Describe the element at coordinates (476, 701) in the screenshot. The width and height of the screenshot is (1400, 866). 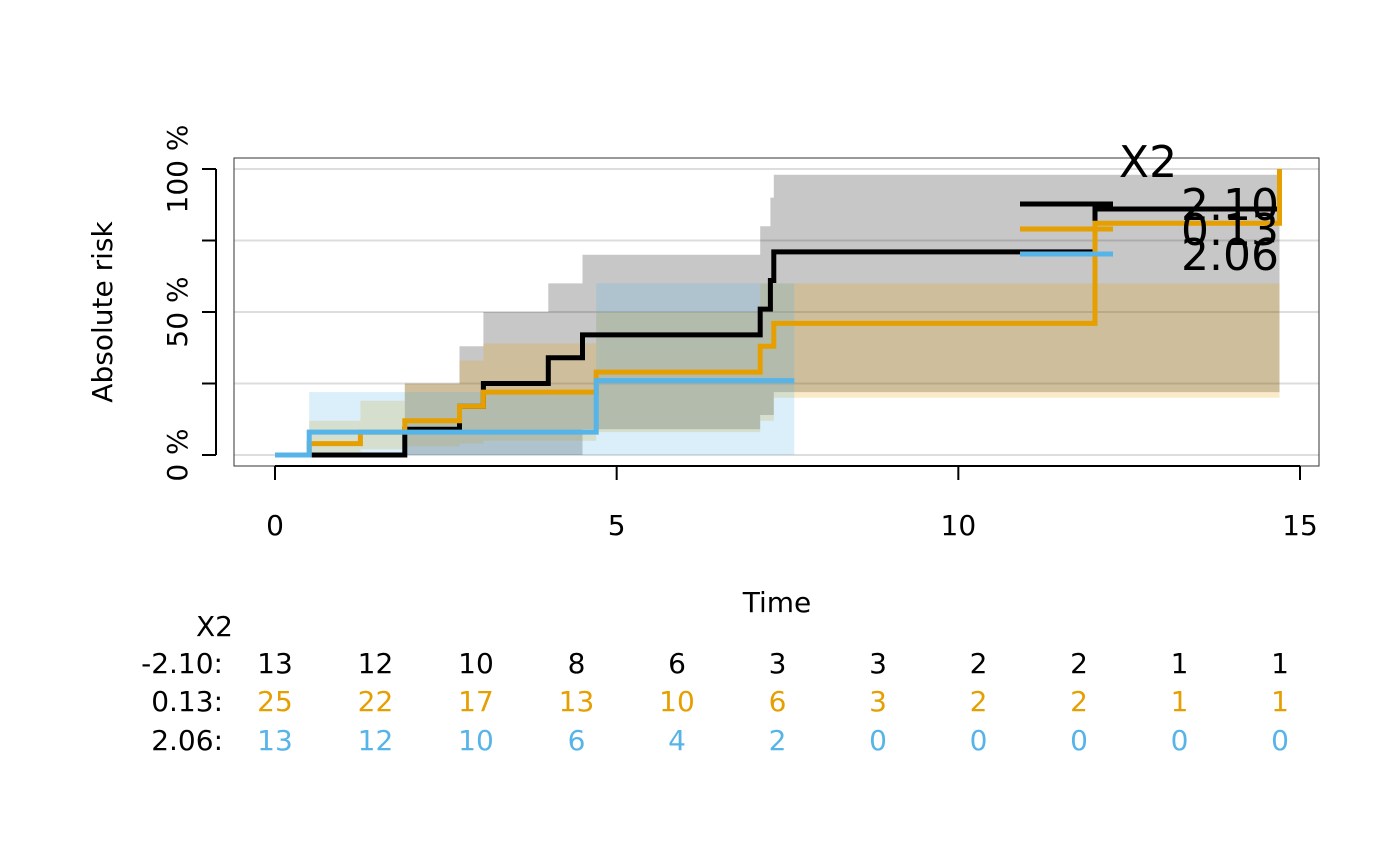
I see `risk-cell: 17` at that location.